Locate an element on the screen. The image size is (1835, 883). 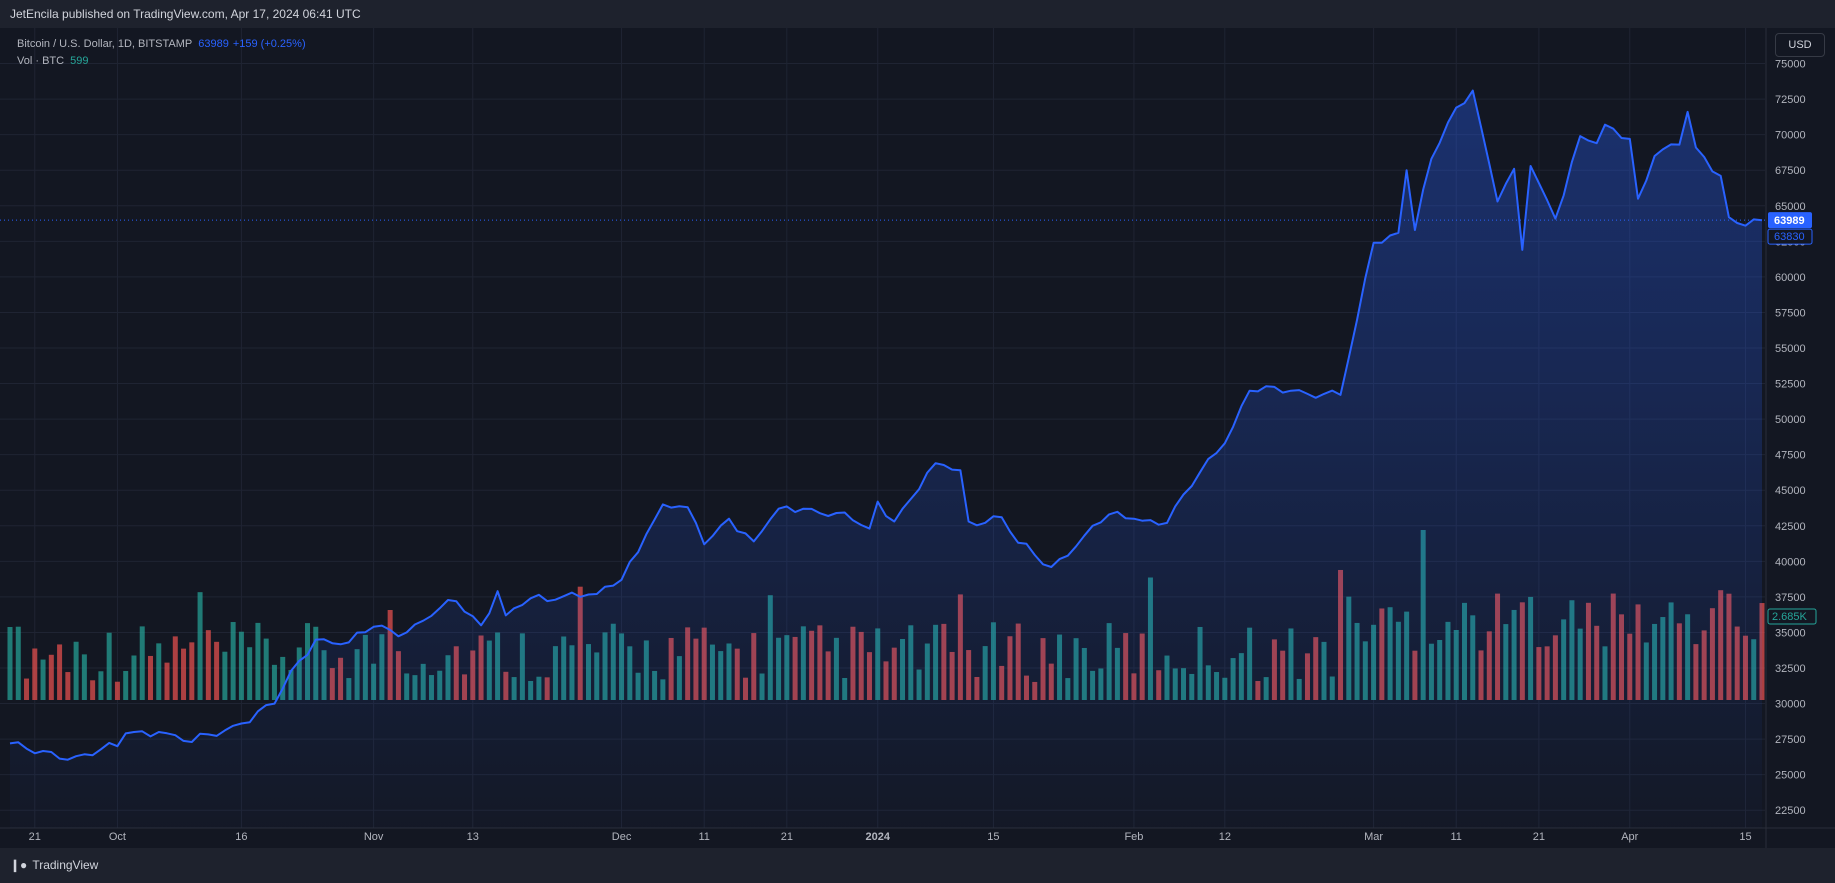
y-tick-label: 67500 is located at coordinates (1790, 171).